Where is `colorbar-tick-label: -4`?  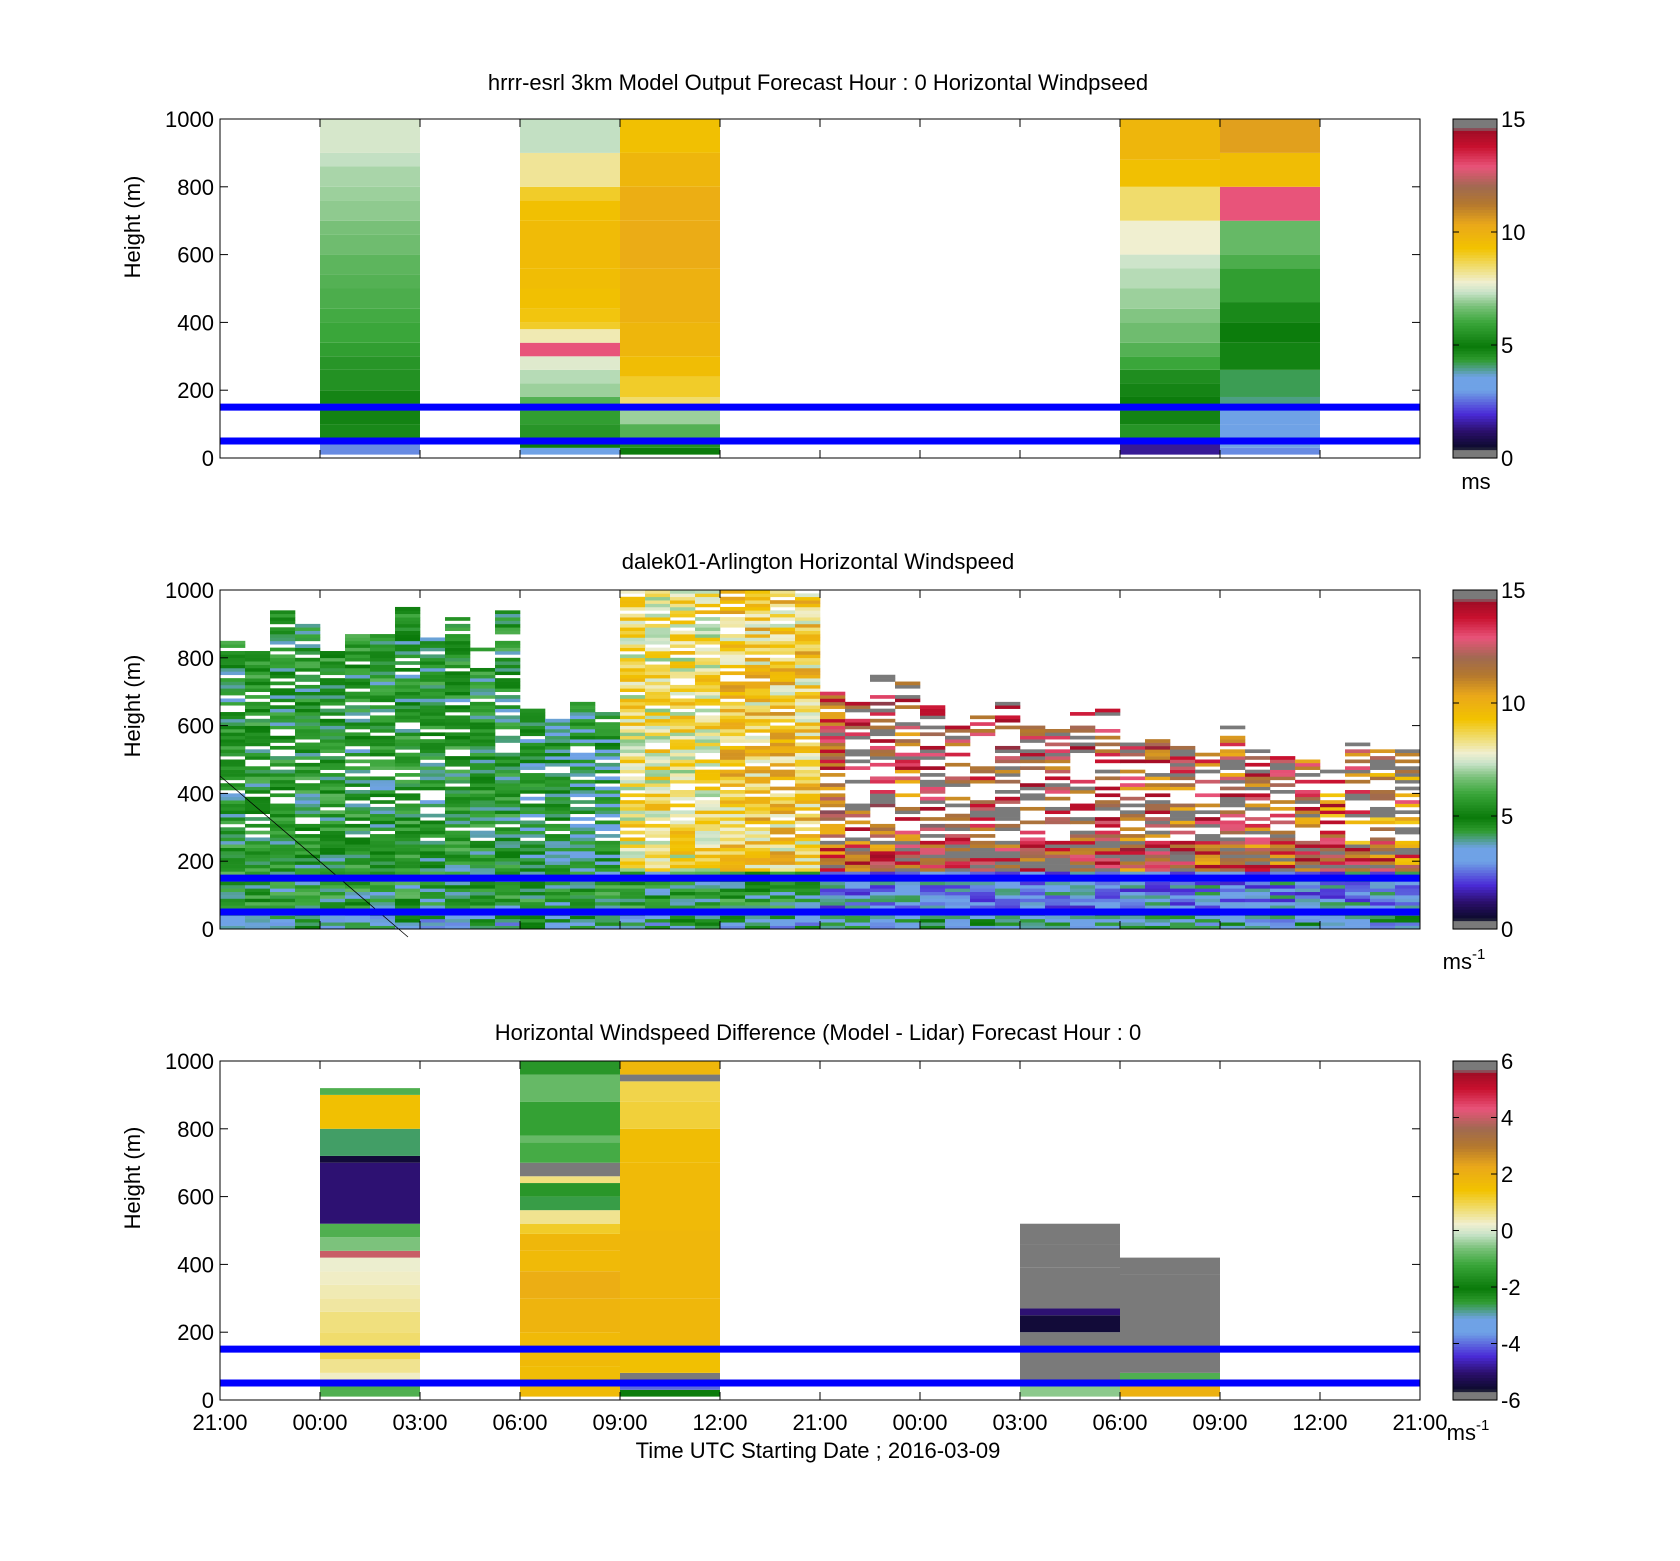
colorbar-tick-label: -4 is located at coordinates (1511, 1344).